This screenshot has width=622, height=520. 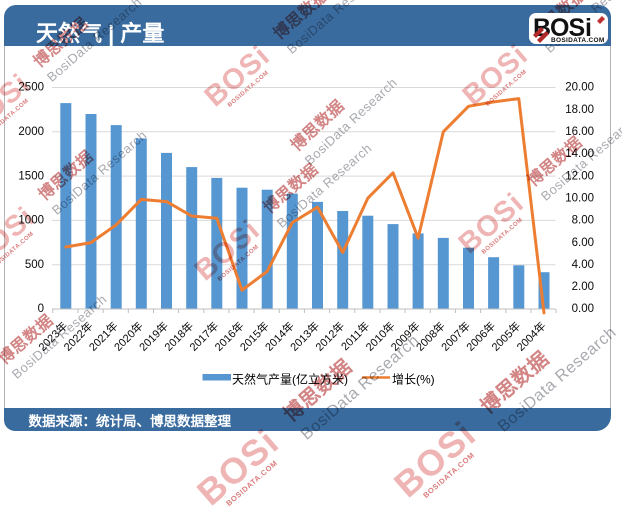 What do you see at coordinates (31, 176) in the screenshot?
I see `svg-text: 1500` at bounding box center [31, 176].